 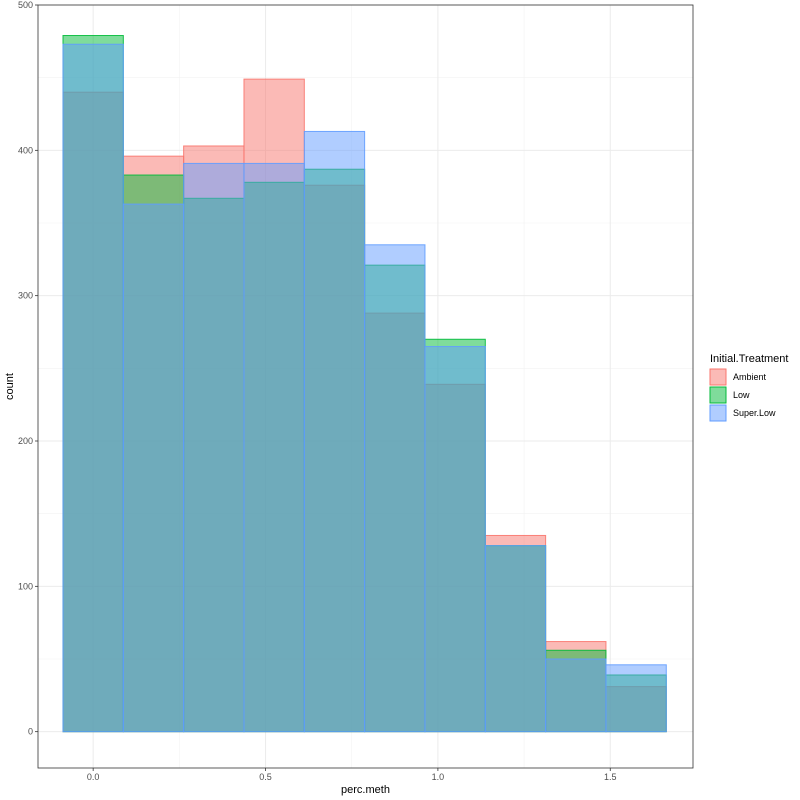 I want to click on legend: Initial.Treatment Ambient Low Super.Low, so click(x=748, y=387).